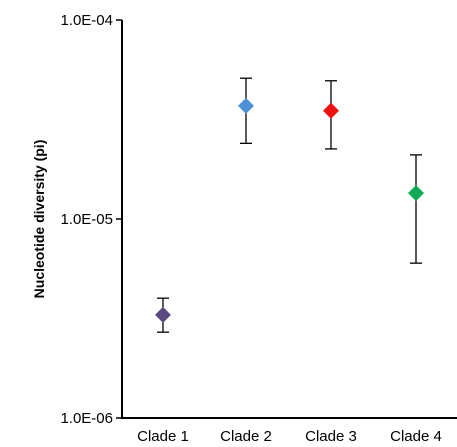 This screenshot has width=457, height=447. What do you see at coordinates (86, 418) in the screenshot?
I see `y-tick-label: 1.0E-06` at bounding box center [86, 418].